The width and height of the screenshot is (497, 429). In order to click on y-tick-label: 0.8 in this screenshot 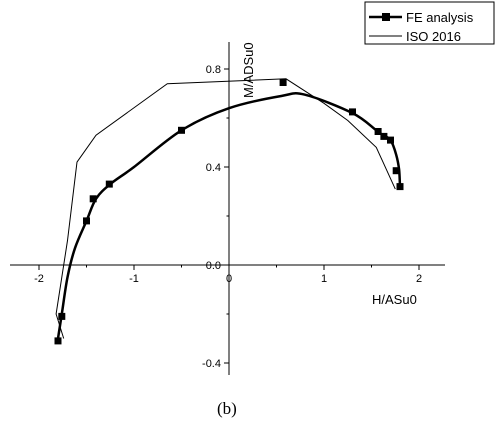, I will do `click(213, 70)`.